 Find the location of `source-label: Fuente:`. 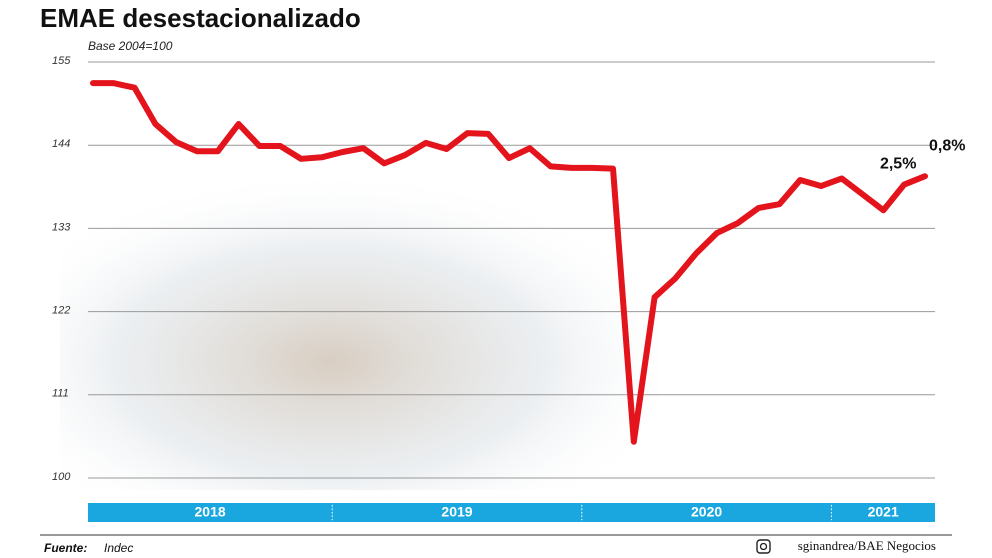

source-label: Fuente: is located at coordinates (65, 548).